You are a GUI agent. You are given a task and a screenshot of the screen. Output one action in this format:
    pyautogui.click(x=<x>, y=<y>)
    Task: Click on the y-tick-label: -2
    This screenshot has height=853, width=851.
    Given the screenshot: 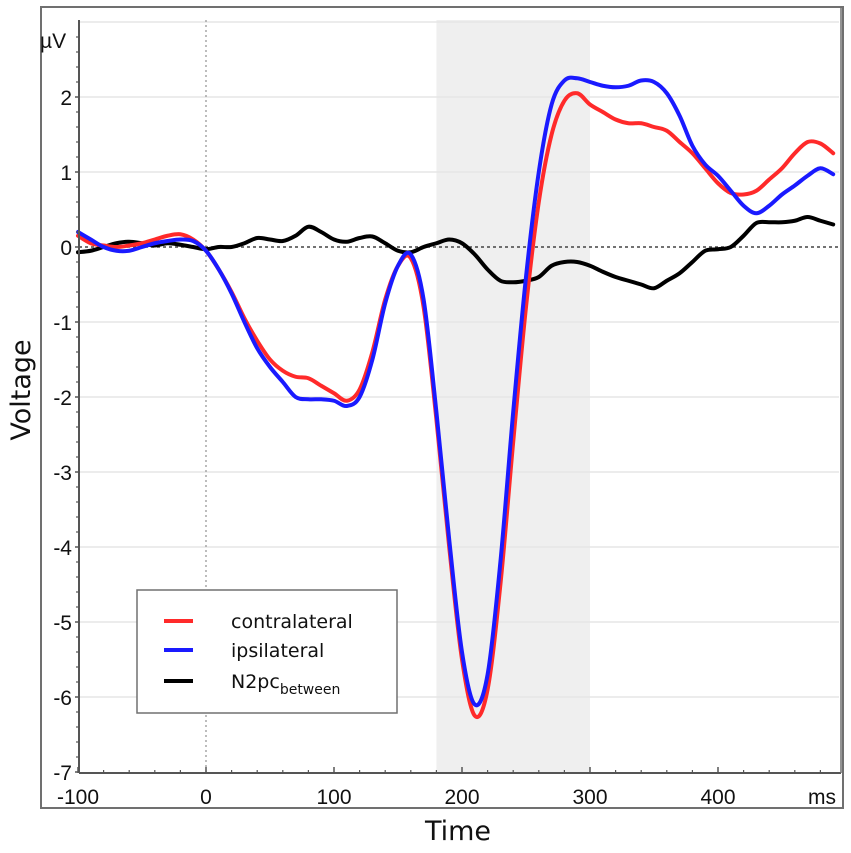 What is the action you would take?
    pyautogui.click(x=62, y=398)
    